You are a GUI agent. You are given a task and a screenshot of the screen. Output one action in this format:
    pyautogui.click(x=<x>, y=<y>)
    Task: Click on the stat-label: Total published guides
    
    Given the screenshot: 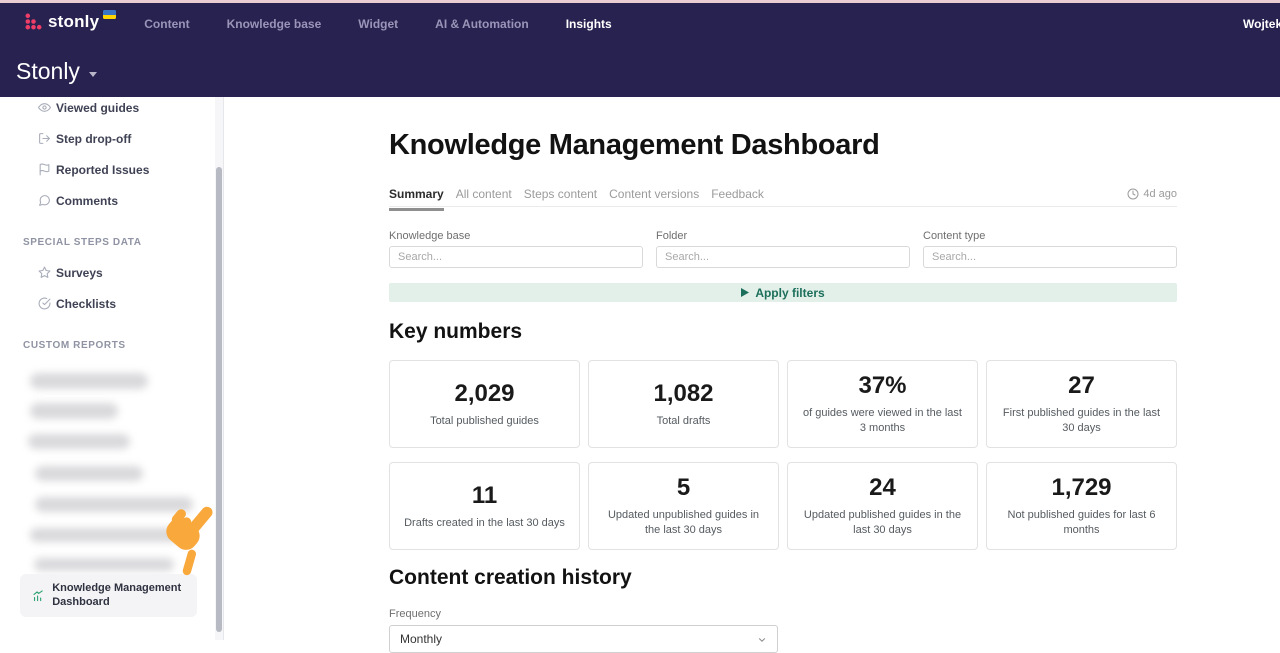 What is the action you would take?
    pyautogui.click(x=484, y=420)
    